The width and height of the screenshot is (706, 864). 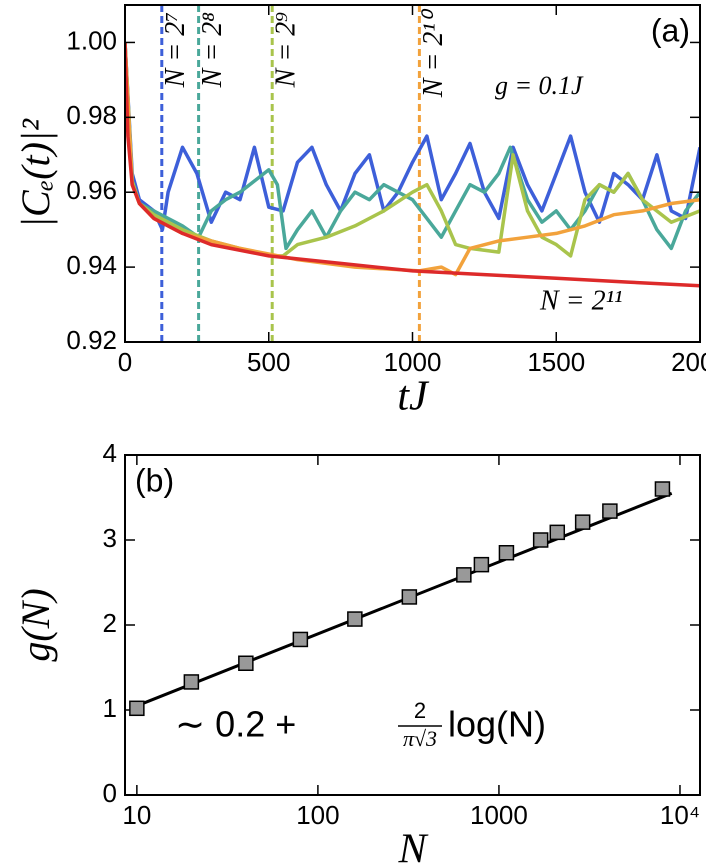 I want to click on y-tick-label: 0.92, so click(x=91, y=340).